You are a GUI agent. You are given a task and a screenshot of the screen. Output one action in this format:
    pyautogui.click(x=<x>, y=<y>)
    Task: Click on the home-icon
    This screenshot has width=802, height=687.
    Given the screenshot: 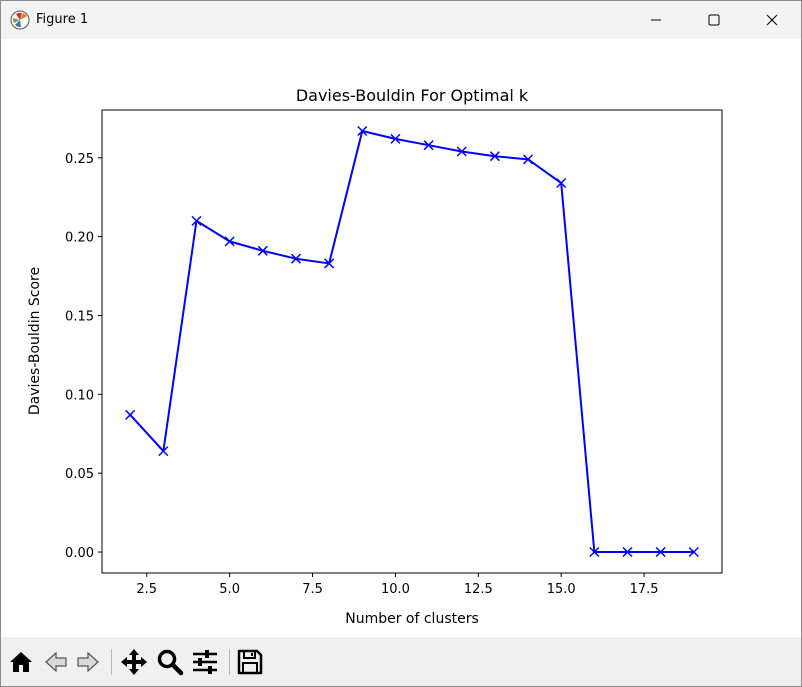 What is the action you would take?
    pyautogui.click(x=21, y=662)
    